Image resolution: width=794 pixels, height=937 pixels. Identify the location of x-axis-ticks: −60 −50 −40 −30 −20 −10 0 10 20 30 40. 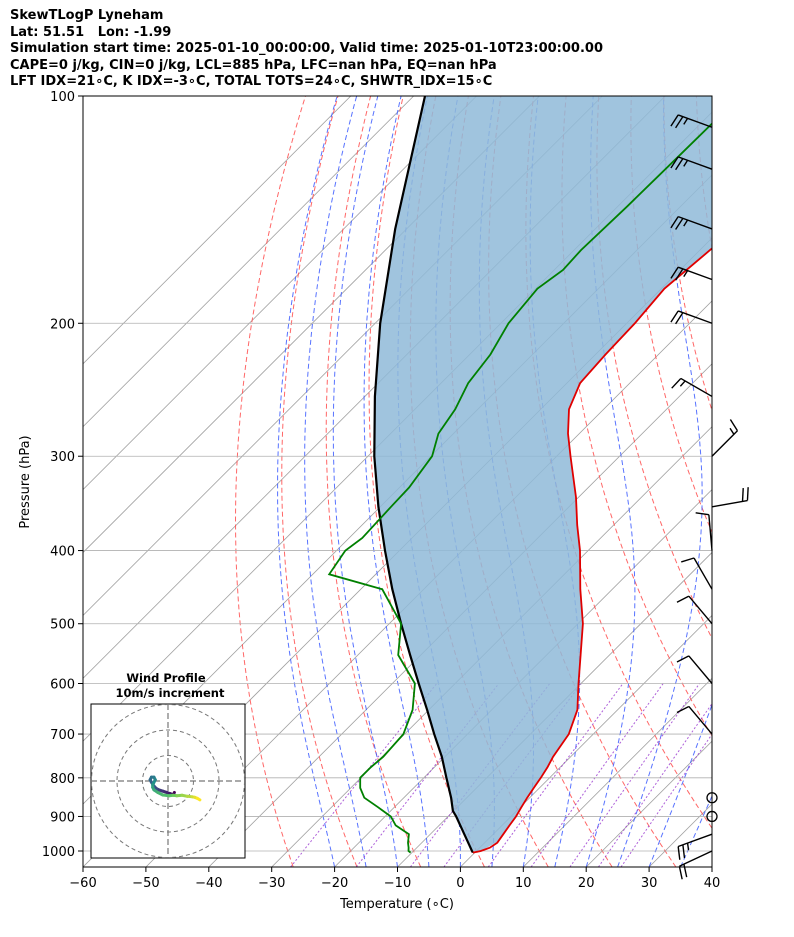
(394, 879).